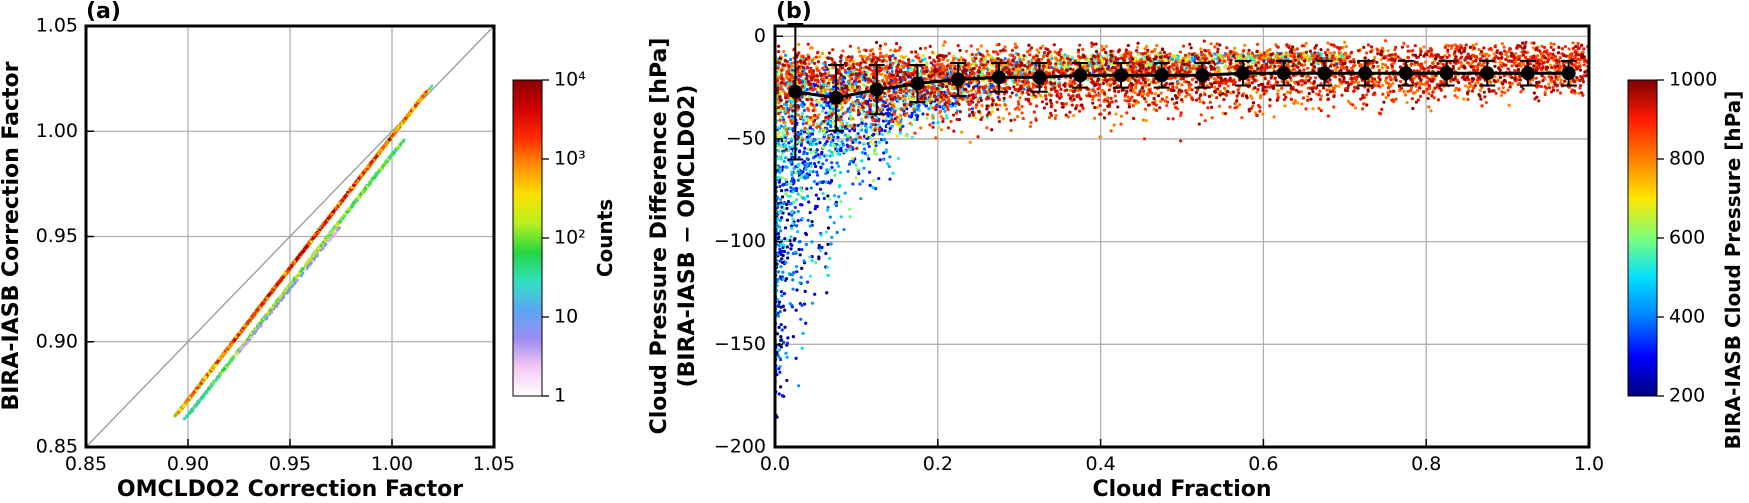 This screenshot has height=503, width=1749. Describe the element at coordinates (392, 464) in the screenshot. I see `panel-a-xtick-label: 1.00` at that location.